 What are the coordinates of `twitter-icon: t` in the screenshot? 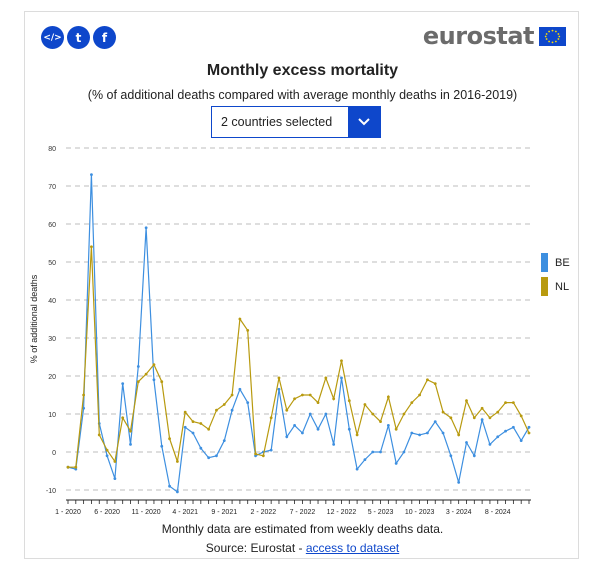 It's located at (78, 37).